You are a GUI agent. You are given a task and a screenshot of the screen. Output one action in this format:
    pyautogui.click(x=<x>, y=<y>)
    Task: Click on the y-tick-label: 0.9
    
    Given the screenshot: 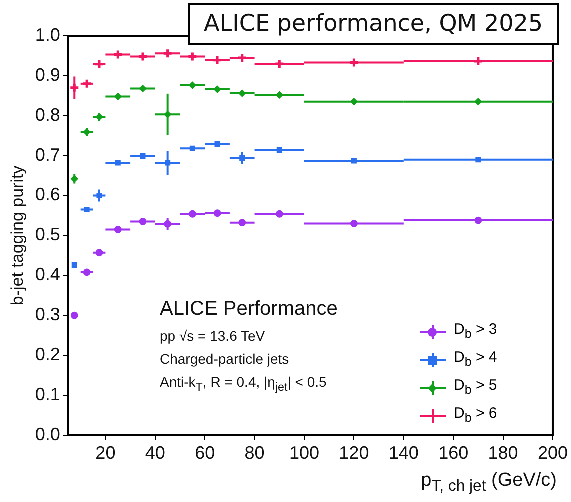 What is the action you would take?
    pyautogui.click(x=47, y=74)
    